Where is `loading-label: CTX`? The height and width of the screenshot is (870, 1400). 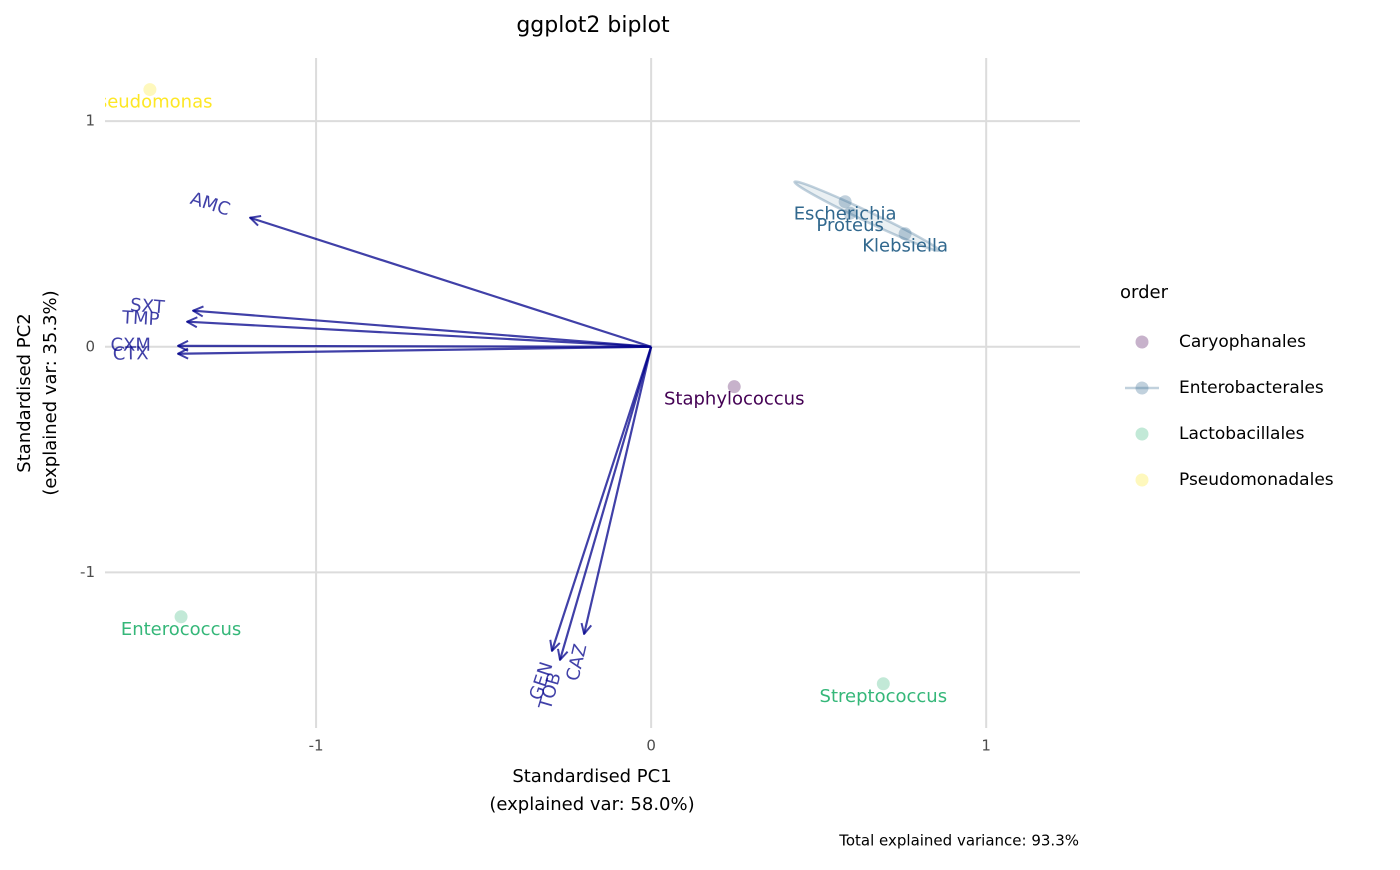
loading-label: CTX is located at coordinates (131, 354).